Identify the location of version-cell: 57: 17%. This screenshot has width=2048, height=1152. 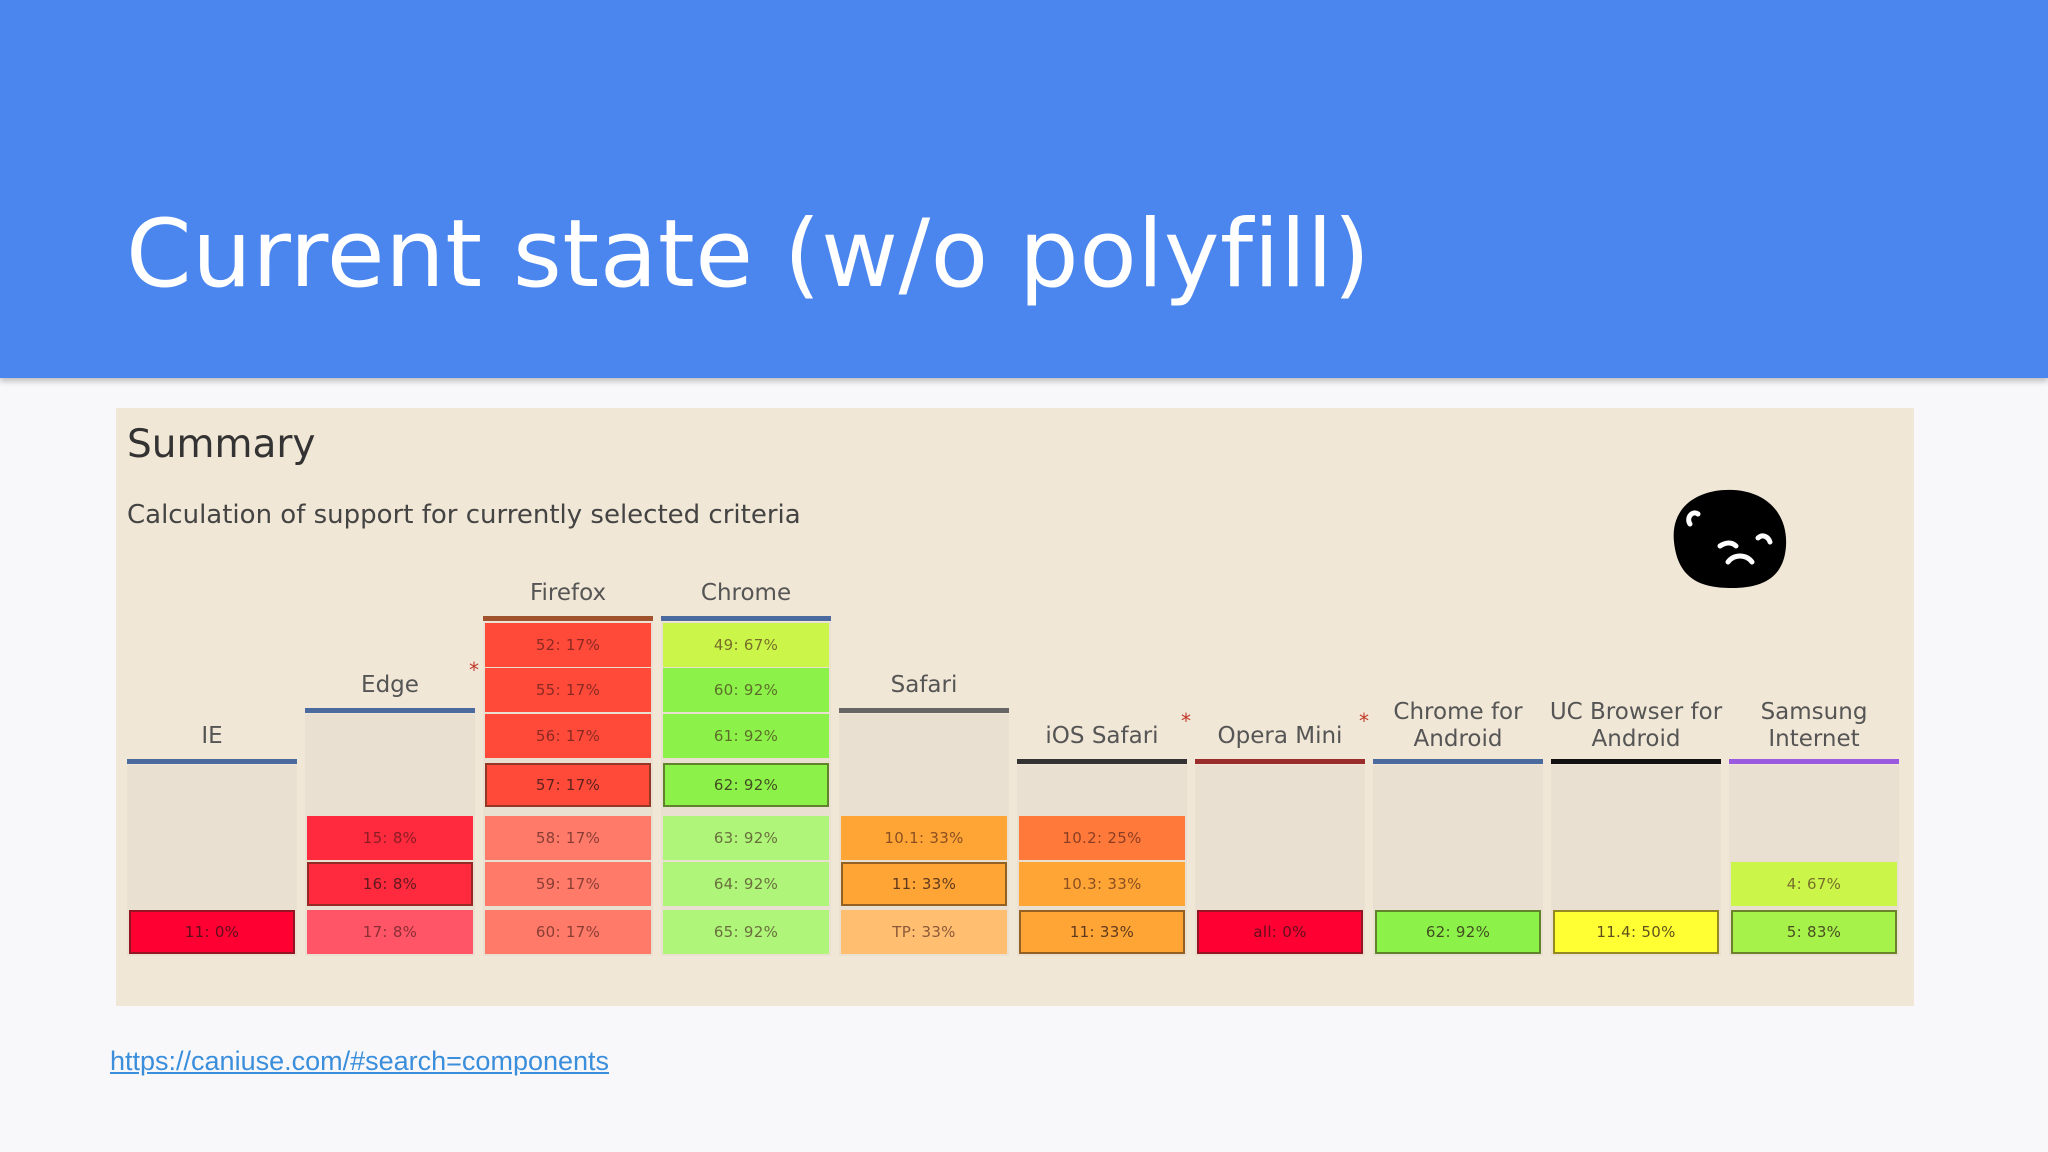
(568, 785).